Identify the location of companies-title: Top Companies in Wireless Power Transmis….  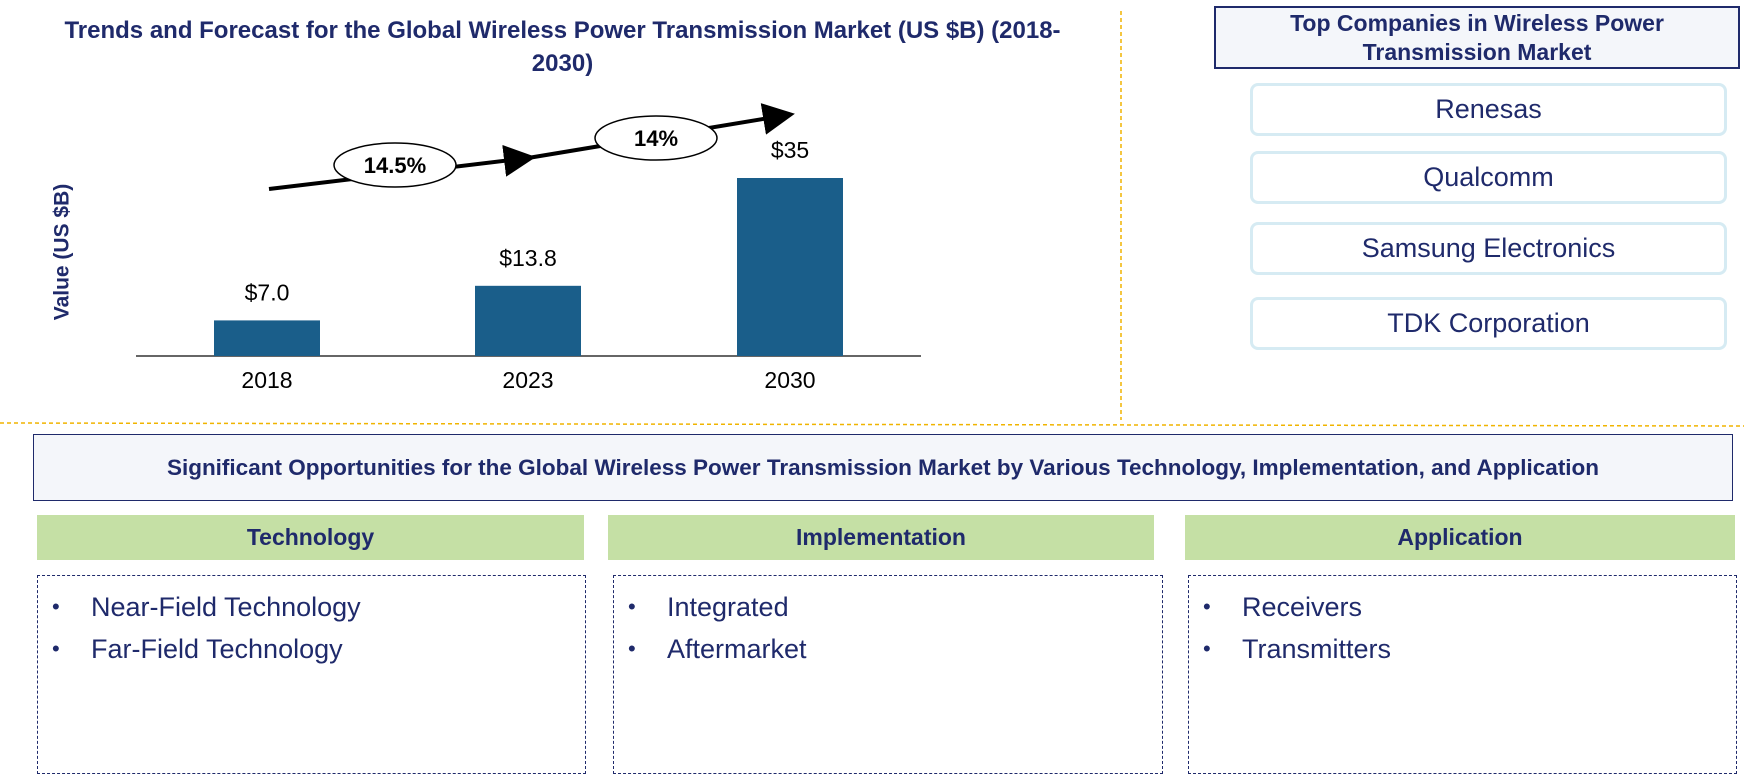
(1477, 37).